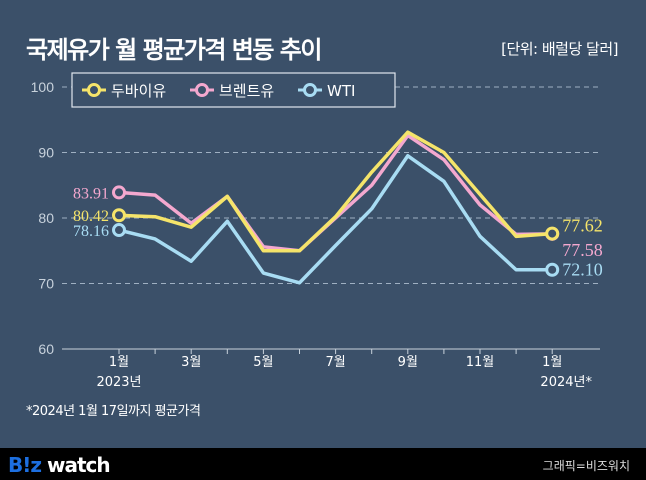 This screenshot has width=646, height=480. Describe the element at coordinates (91, 193) in the screenshot. I see `start-value-label: 83.91` at that location.